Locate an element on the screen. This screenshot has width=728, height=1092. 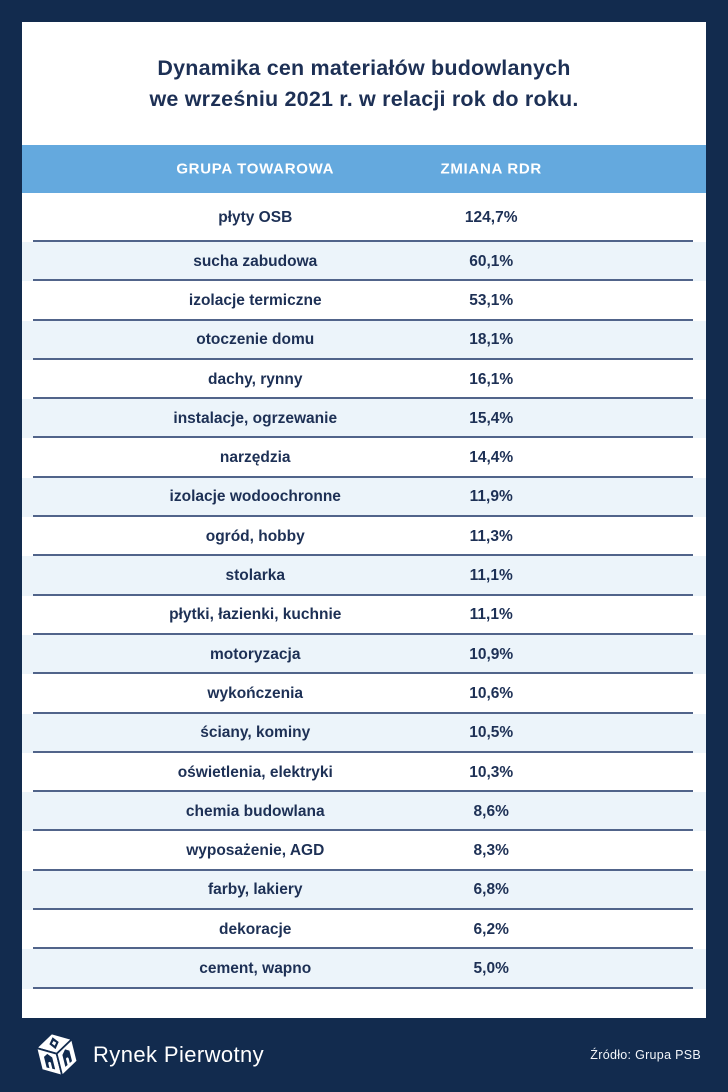
table-row: narzędzia 14,4% is located at coordinates (364, 458).